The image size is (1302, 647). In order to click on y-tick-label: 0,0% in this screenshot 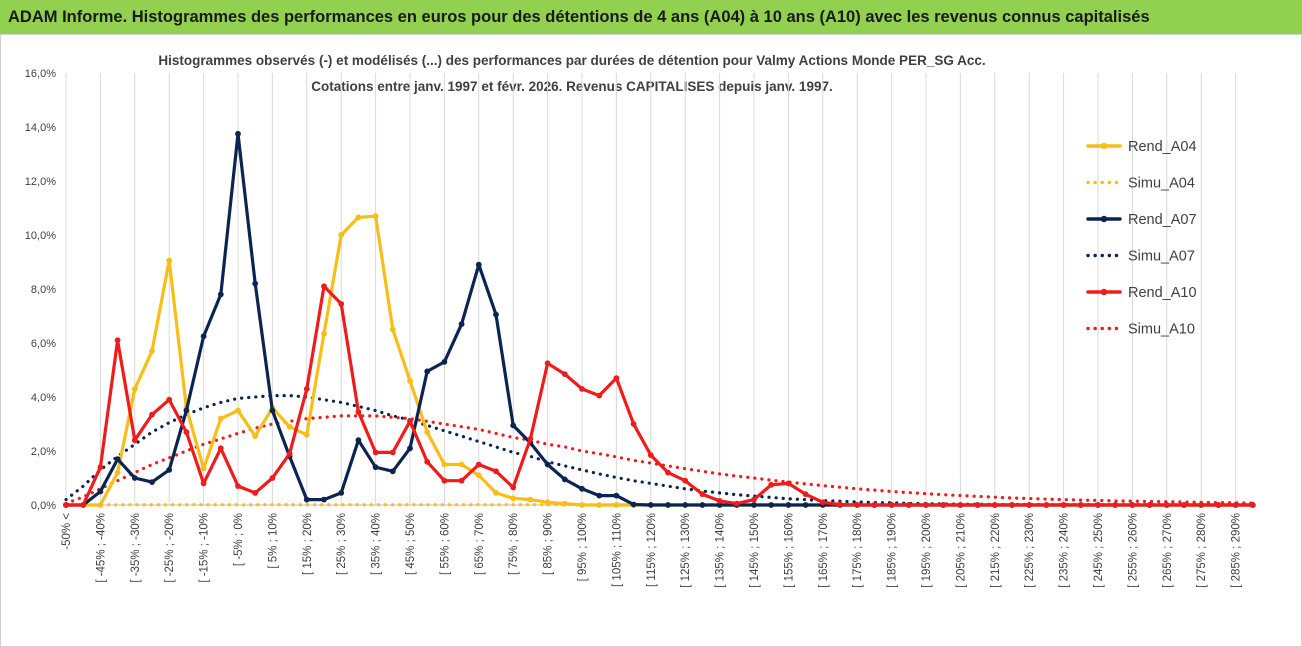, I will do `click(43, 506)`.